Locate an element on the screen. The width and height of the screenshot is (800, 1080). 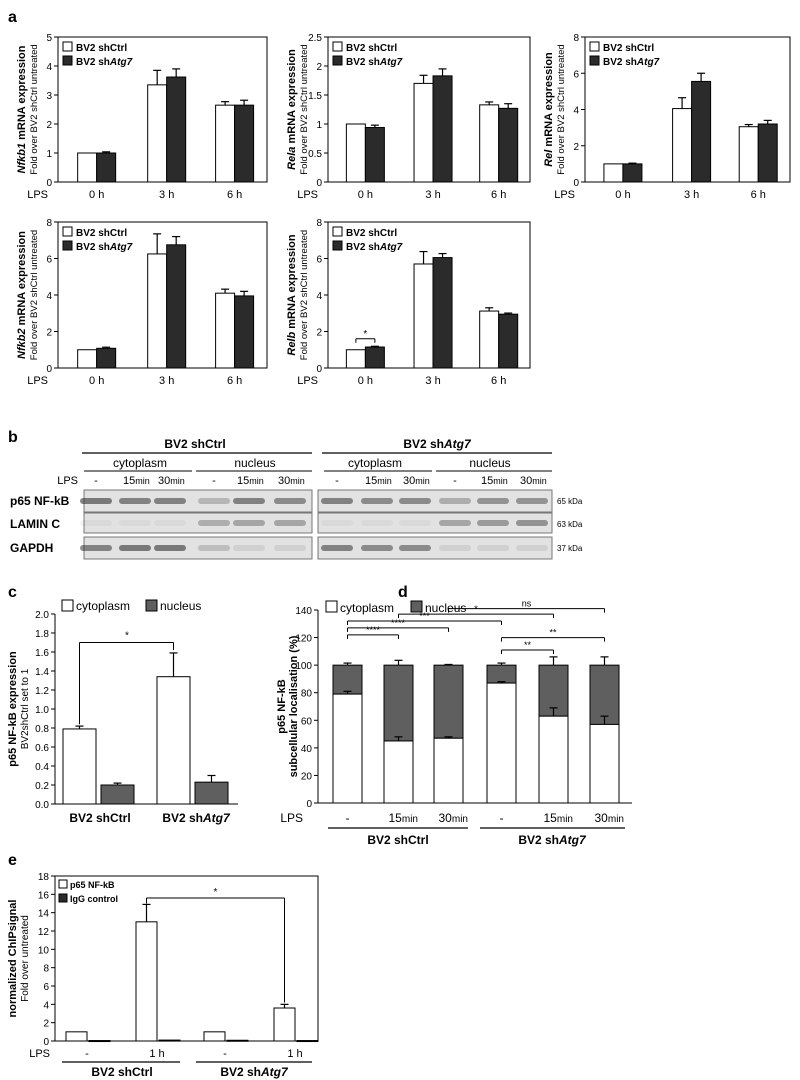
y-tick-label: 0.2 is located at coordinates (42, 786).